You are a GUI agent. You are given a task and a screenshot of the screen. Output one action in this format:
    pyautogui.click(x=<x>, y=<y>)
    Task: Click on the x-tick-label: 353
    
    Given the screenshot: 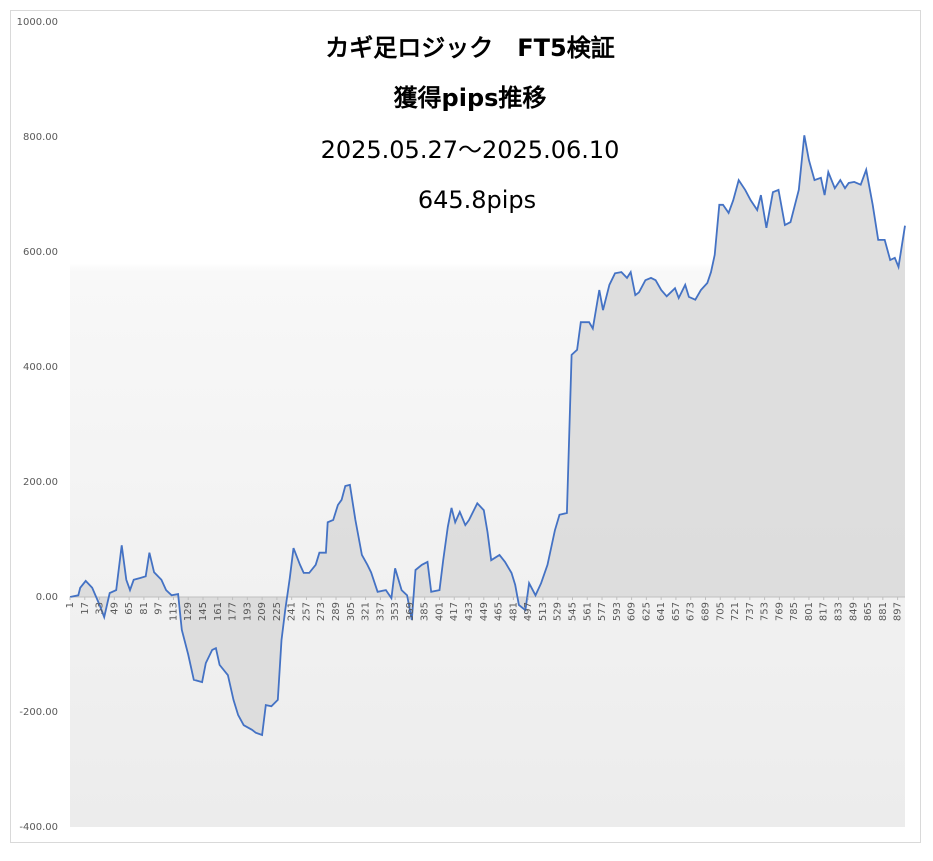 What is the action you would take?
    pyautogui.click(x=395, y=611)
    